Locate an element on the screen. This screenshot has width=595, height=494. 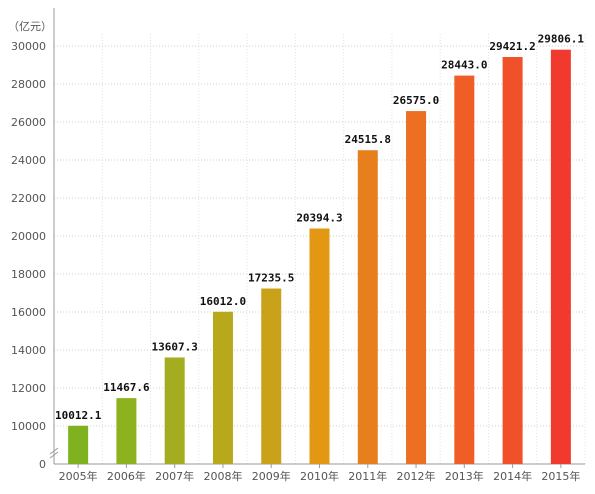
data-label: 26575.0 is located at coordinates (416, 100).